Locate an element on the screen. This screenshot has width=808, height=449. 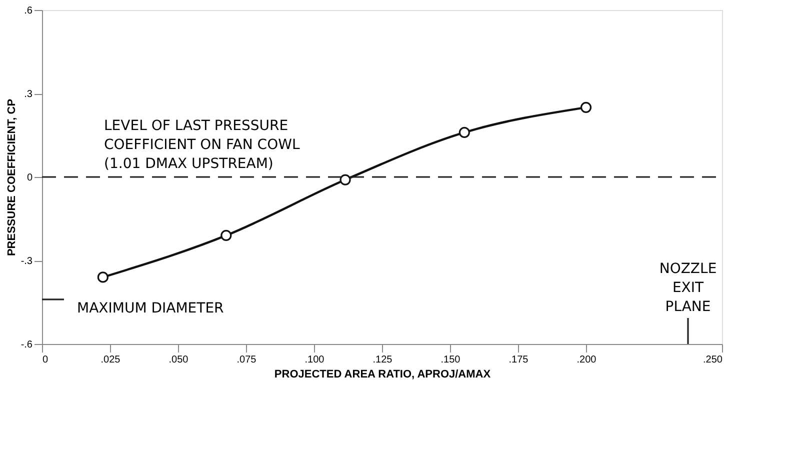
x-tick-label: .150 is located at coordinates (450, 360).